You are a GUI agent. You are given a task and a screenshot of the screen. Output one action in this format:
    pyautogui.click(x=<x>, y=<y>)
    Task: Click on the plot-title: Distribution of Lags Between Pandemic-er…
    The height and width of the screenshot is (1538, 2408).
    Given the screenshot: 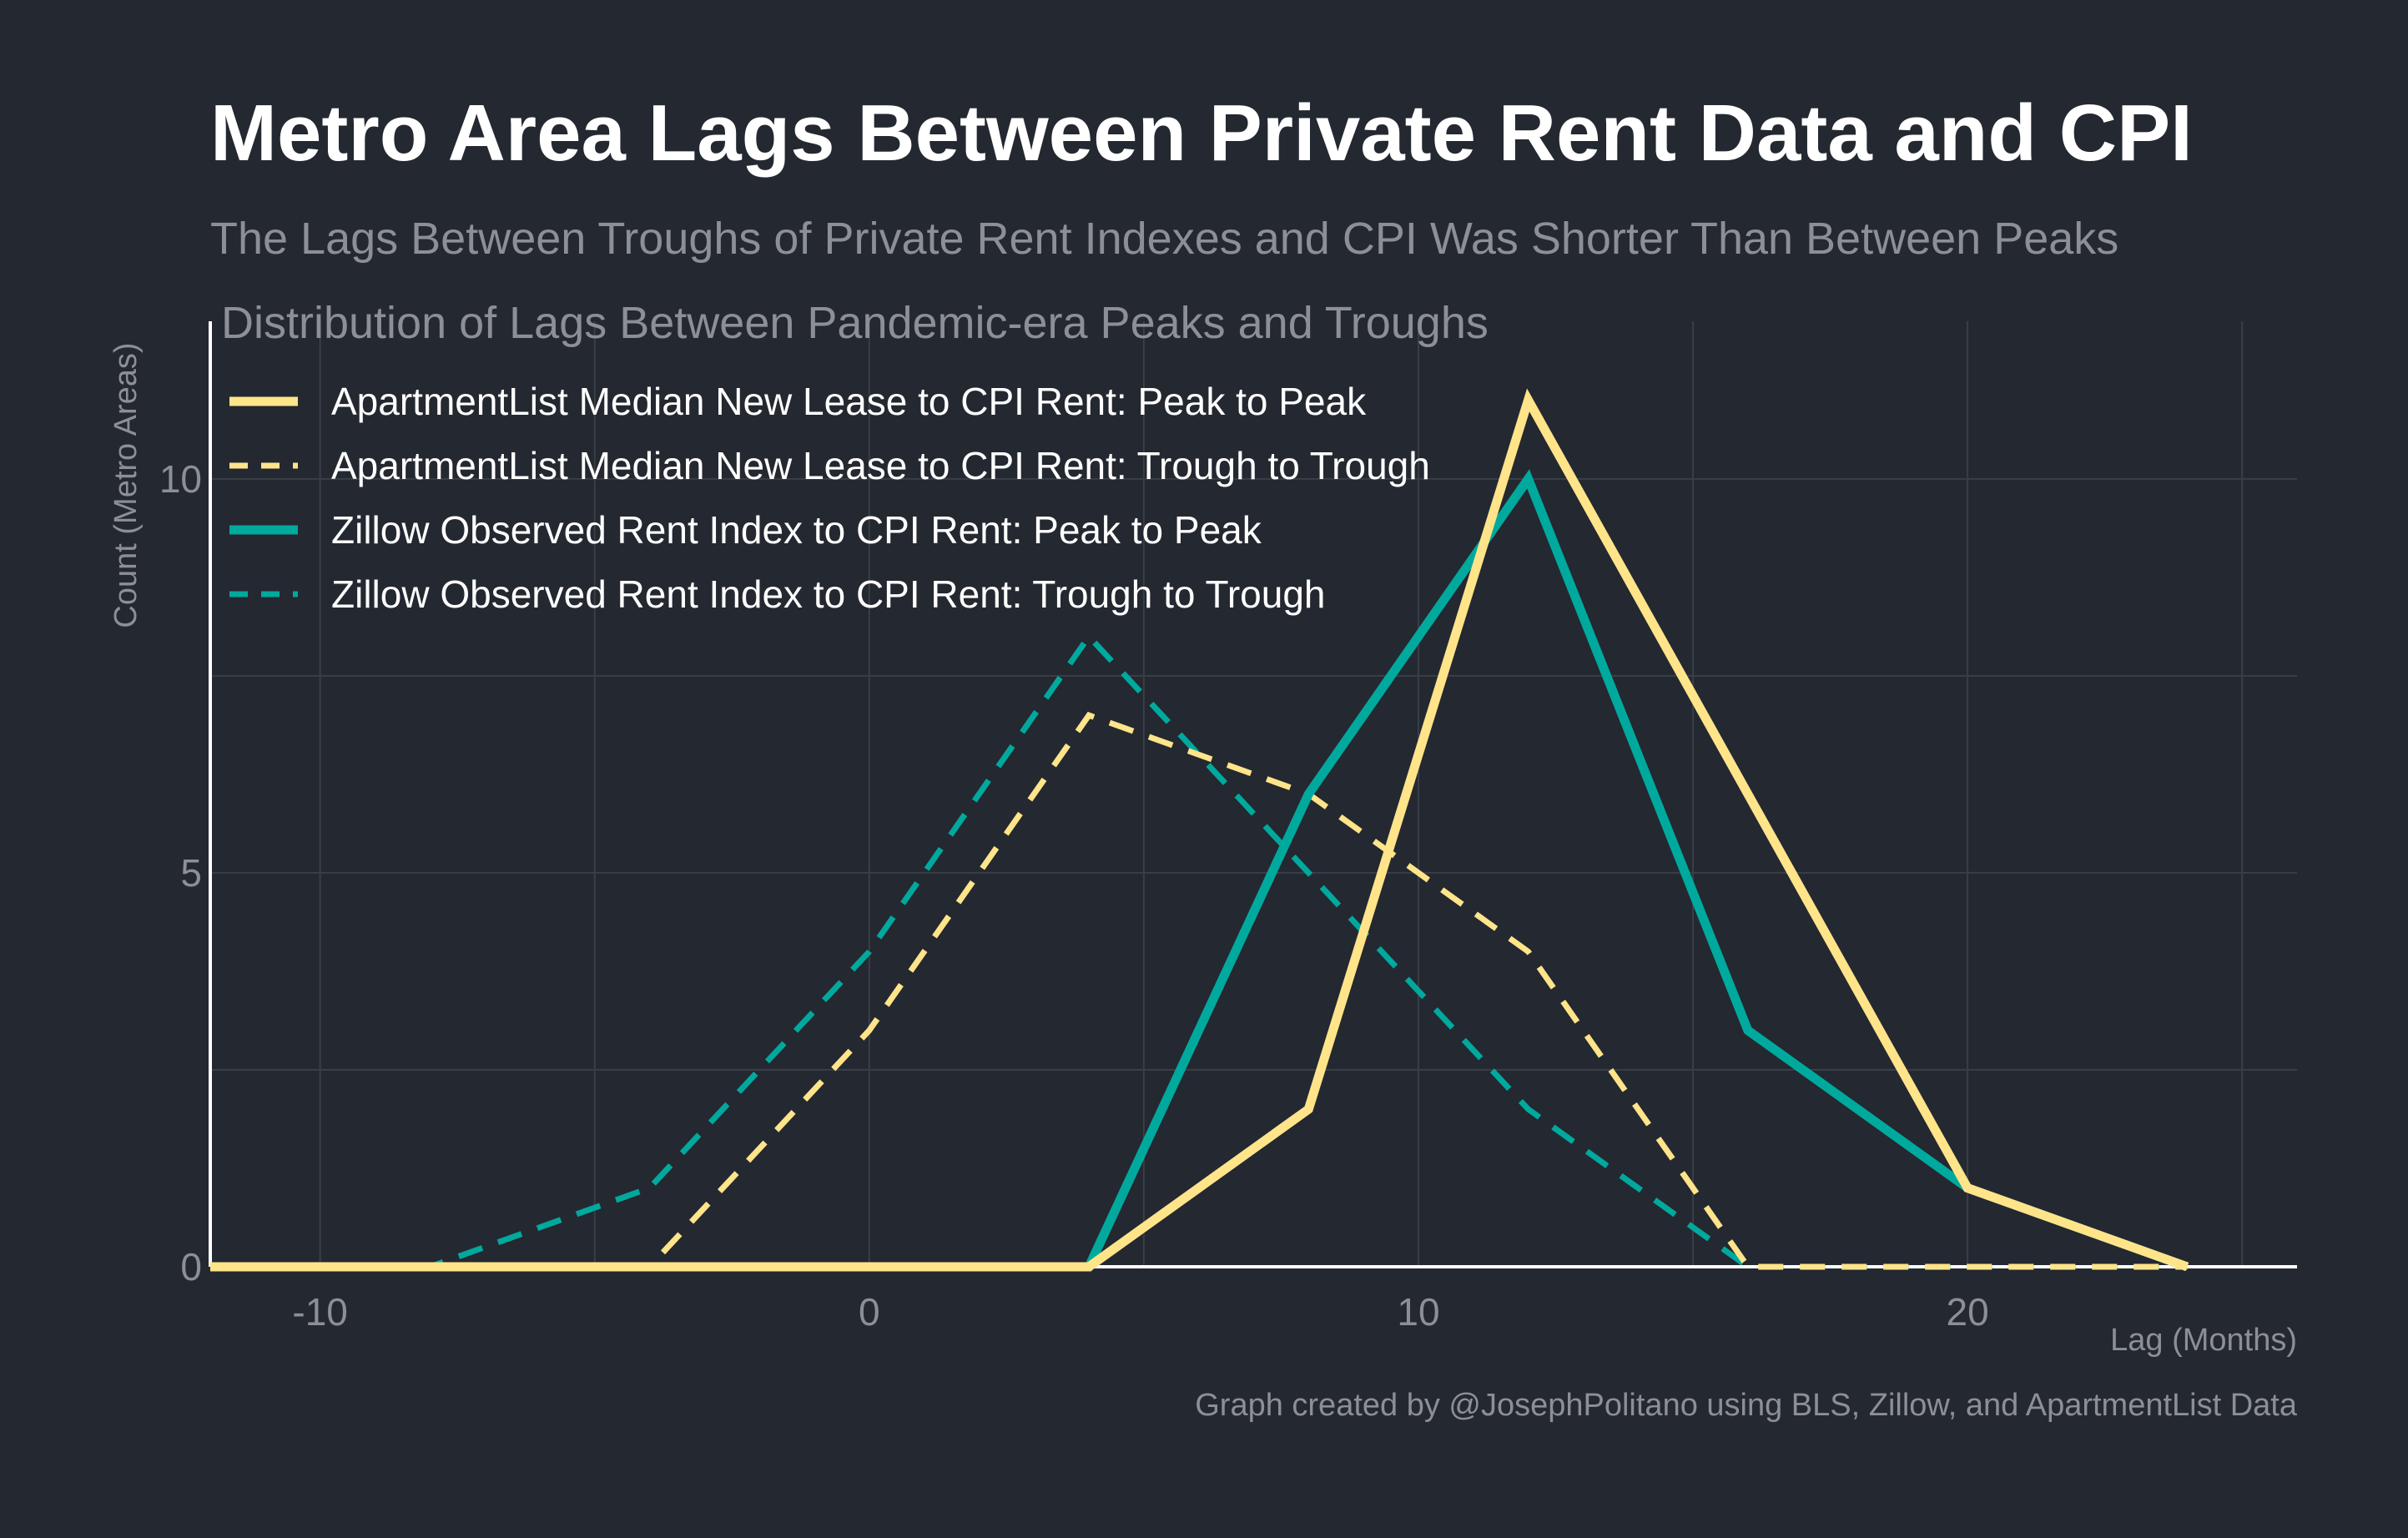 What is the action you would take?
    pyautogui.click(x=855, y=323)
    